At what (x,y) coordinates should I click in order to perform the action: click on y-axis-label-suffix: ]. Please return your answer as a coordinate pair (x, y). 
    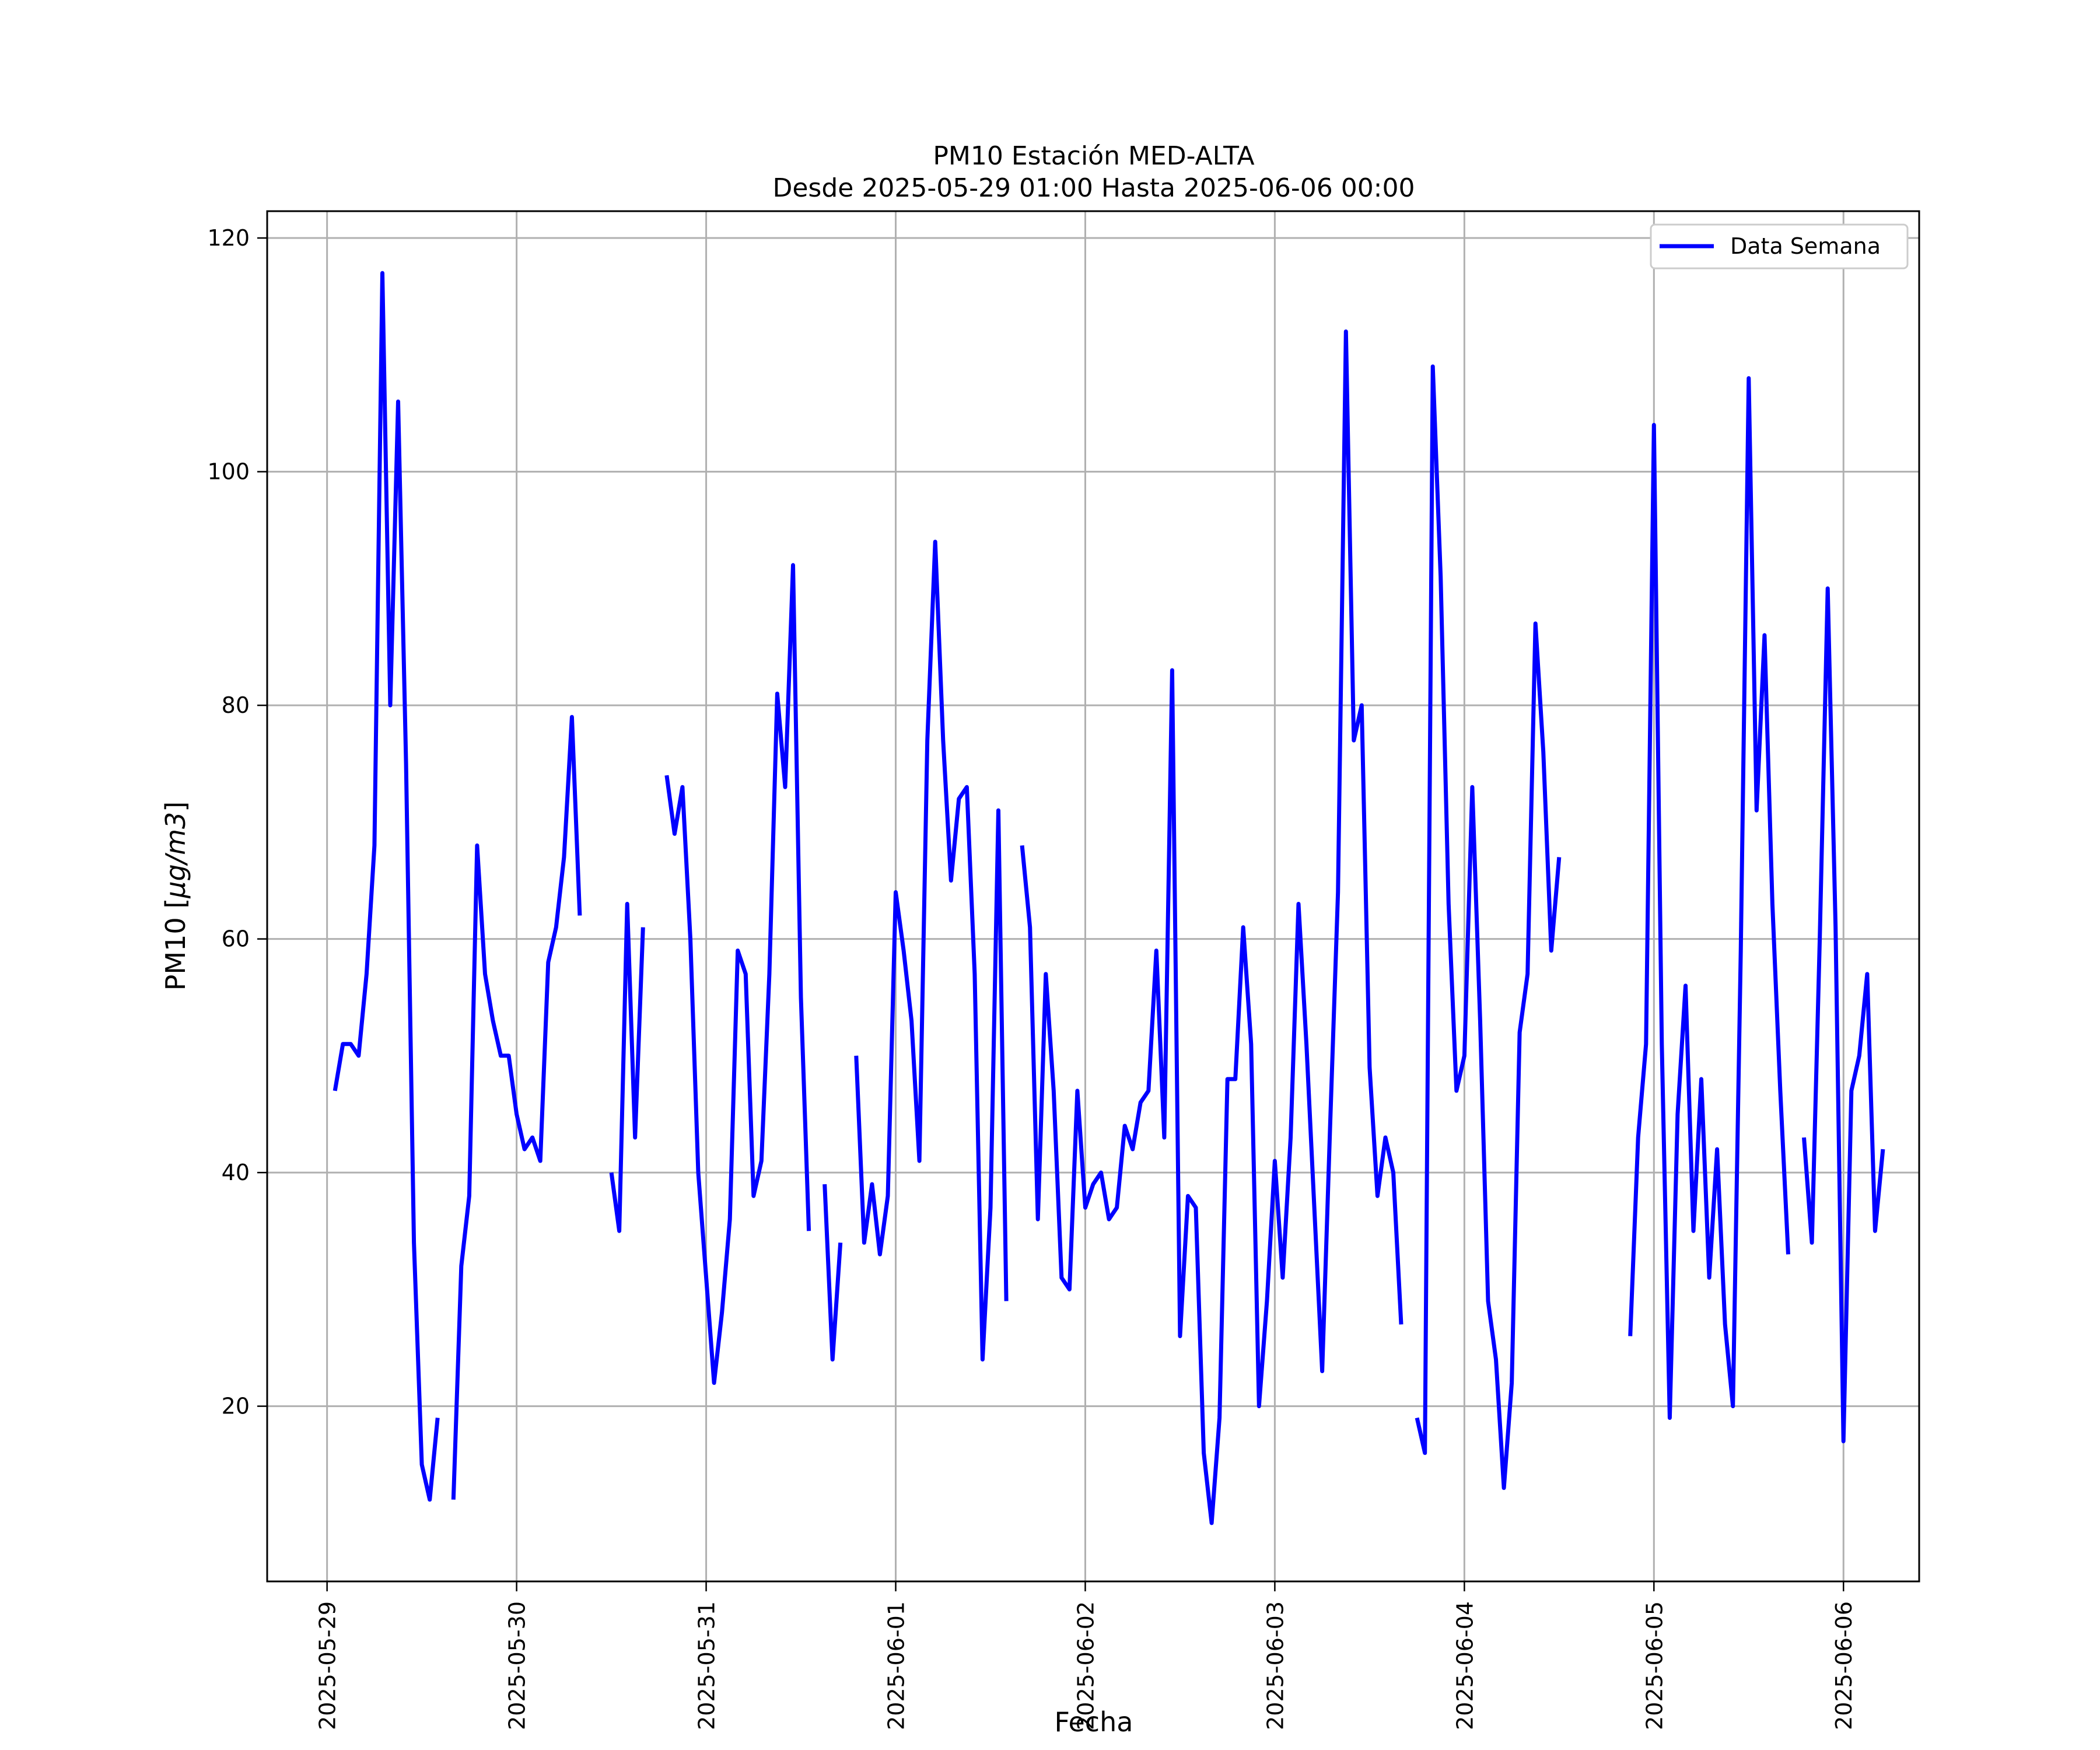
    Looking at the image, I should click on (175, 807).